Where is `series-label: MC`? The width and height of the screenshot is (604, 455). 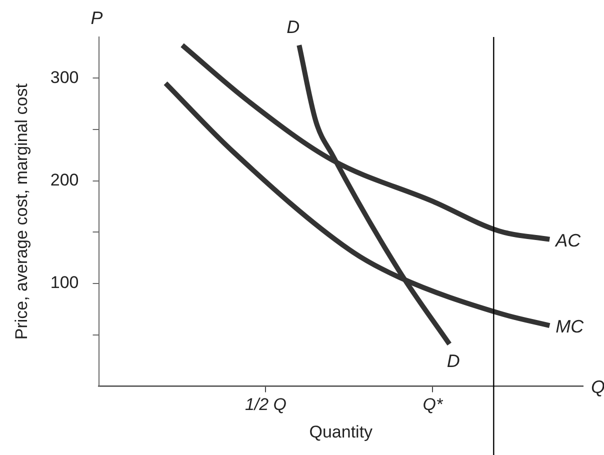 series-label: MC is located at coordinates (570, 326).